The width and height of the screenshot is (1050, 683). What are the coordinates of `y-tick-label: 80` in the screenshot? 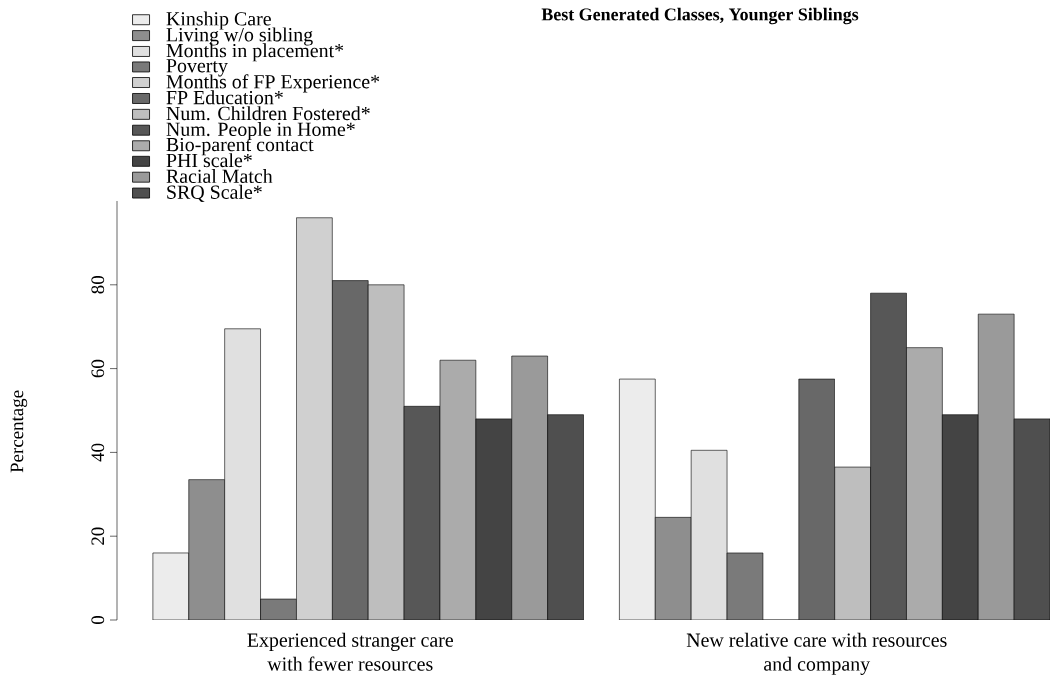 It's located at (98, 285).